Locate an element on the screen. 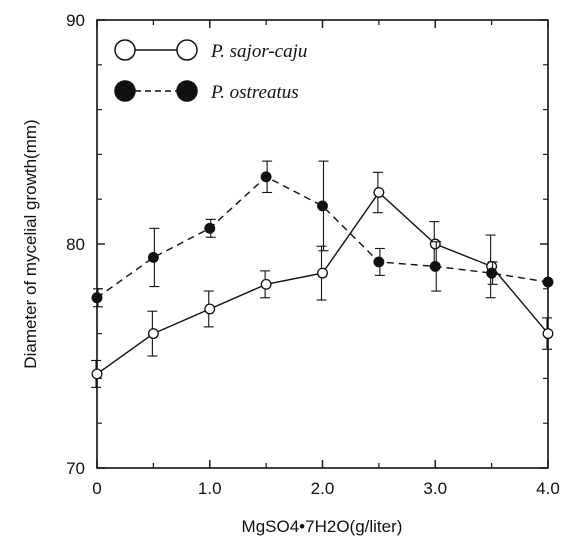 Image resolution: width=573 pixels, height=543 pixels. y-tick-label: 80 is located at coordinates (75, 244).